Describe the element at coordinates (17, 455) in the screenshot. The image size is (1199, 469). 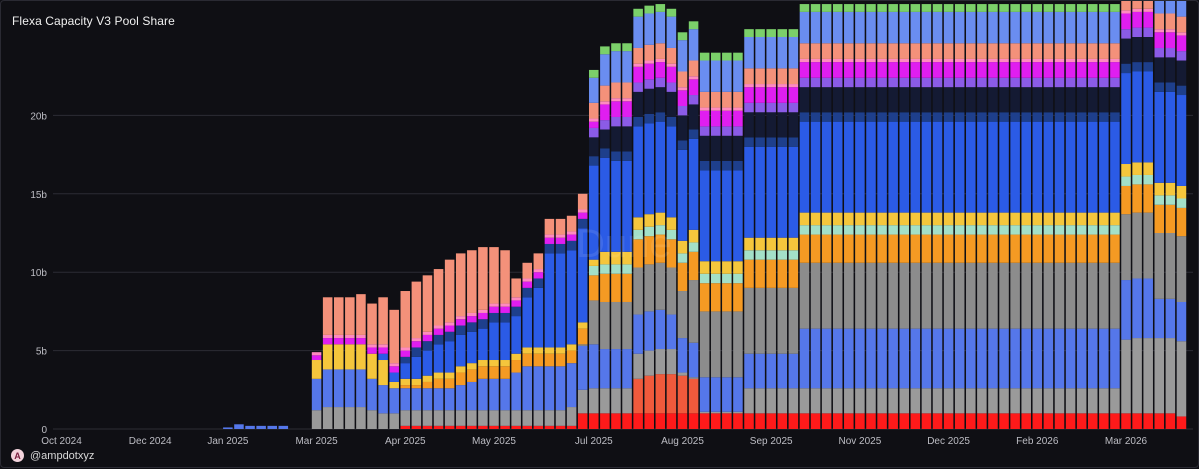
I see `author-avatar: A` at that location.